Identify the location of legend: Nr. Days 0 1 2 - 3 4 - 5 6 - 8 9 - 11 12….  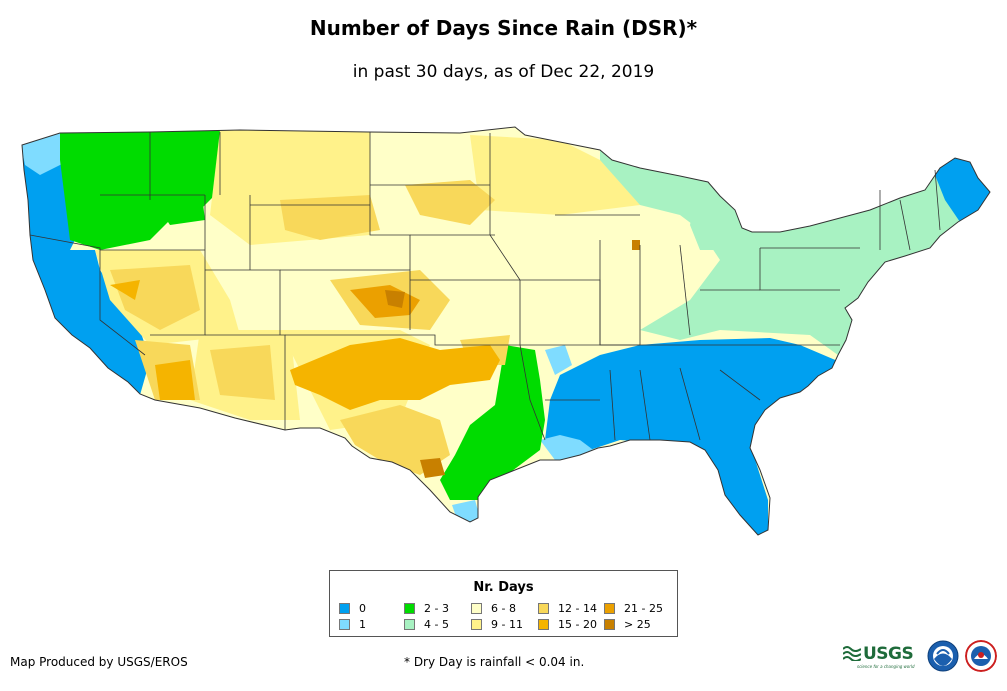
(503, 603).